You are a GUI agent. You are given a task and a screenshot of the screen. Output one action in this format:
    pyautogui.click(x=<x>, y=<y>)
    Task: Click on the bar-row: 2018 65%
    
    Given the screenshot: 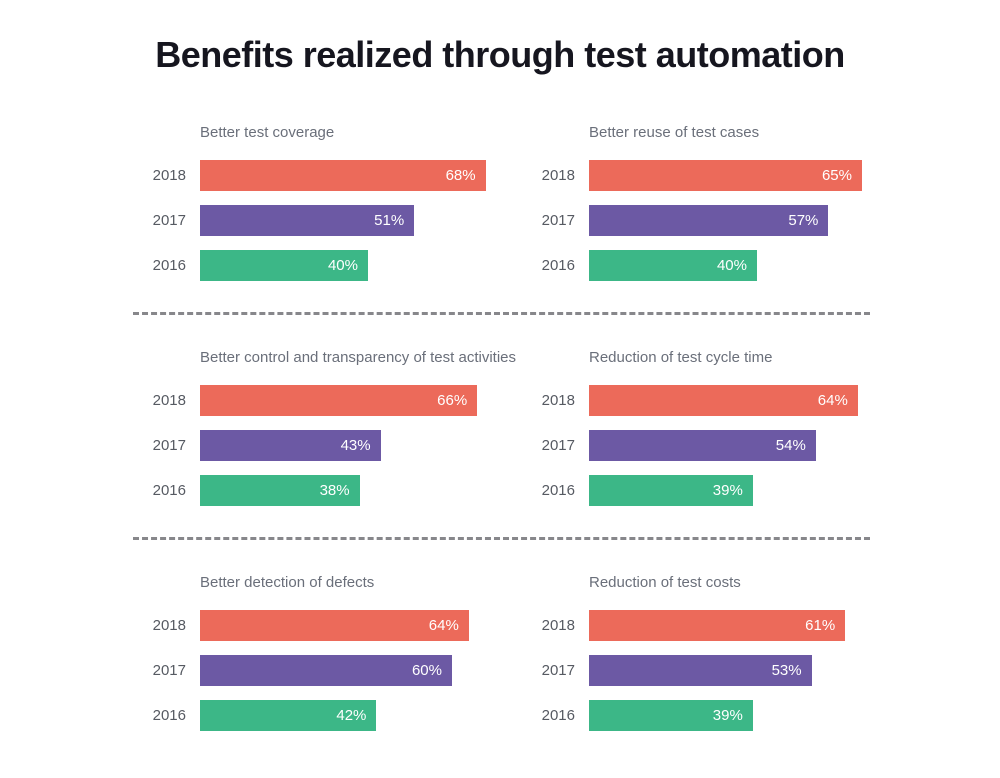 What is the action you would take?
    pyautogui.click(x=731, y=175)
    